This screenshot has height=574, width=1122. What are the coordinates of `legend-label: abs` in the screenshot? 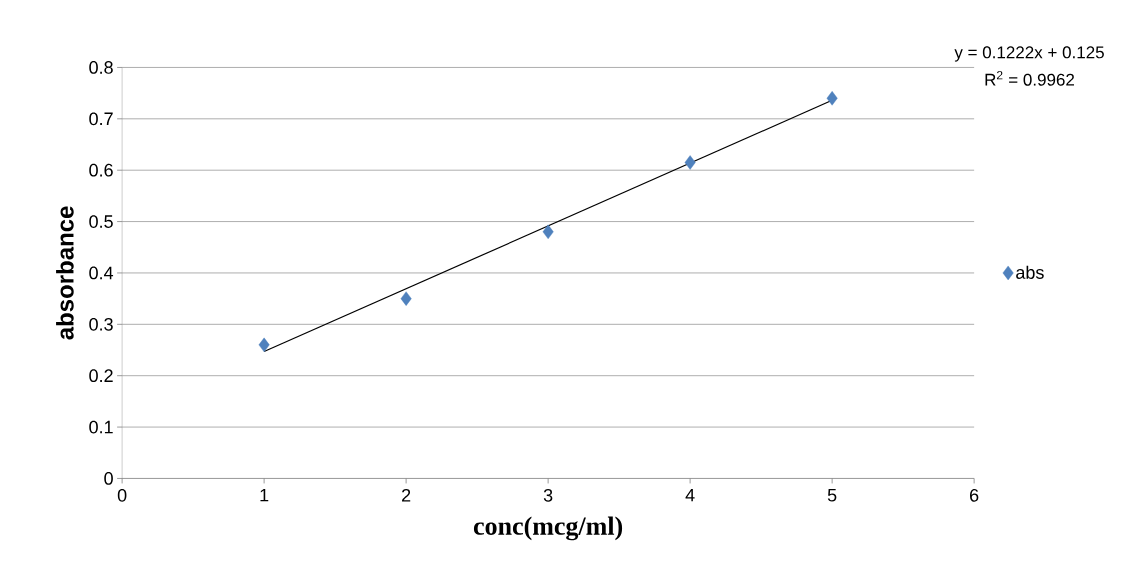 It's located at (1030, 272).